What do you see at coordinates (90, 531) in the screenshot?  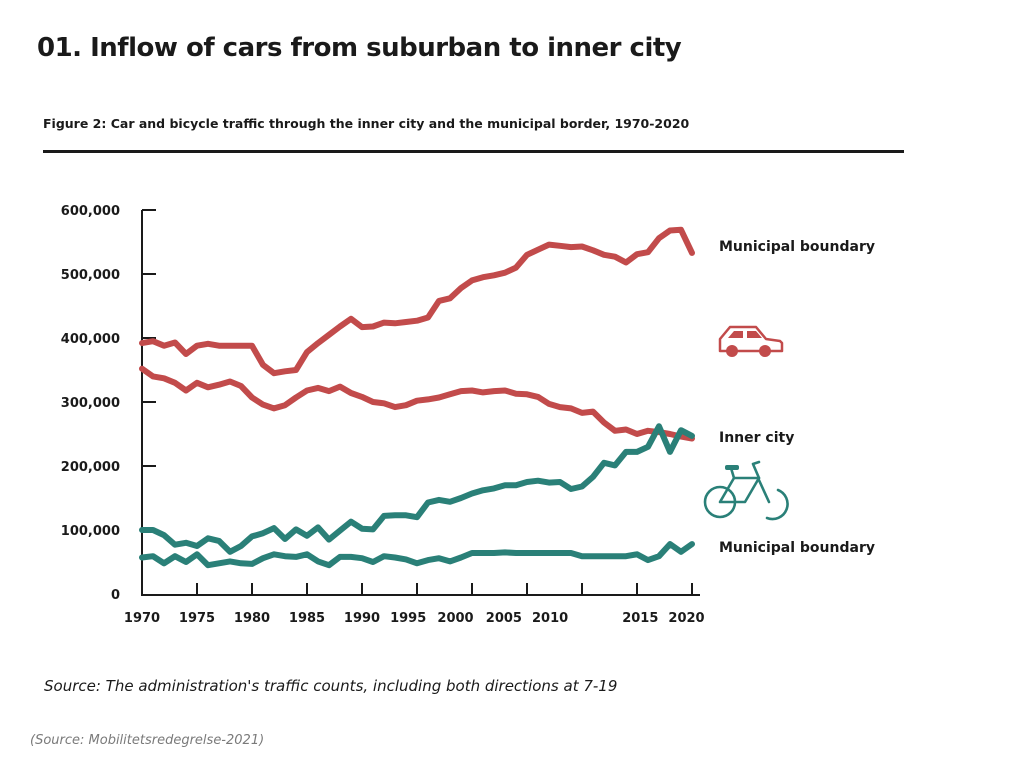 I see `y-tick-label: 100,000` at bounding box center [90, 531].